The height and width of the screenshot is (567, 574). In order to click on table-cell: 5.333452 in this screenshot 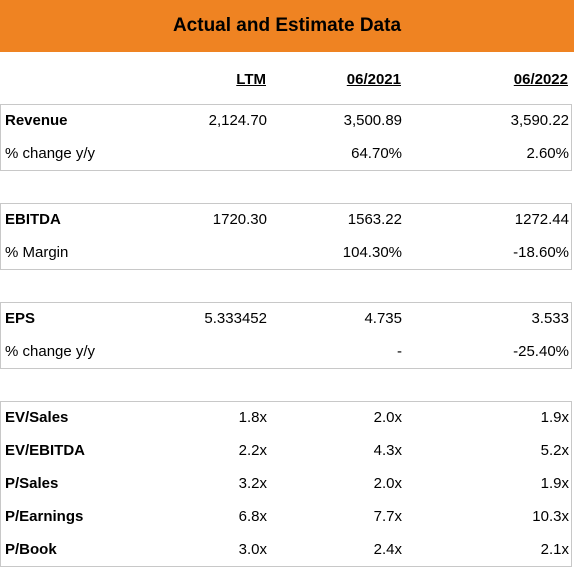, I will do `click(235, 318)`.